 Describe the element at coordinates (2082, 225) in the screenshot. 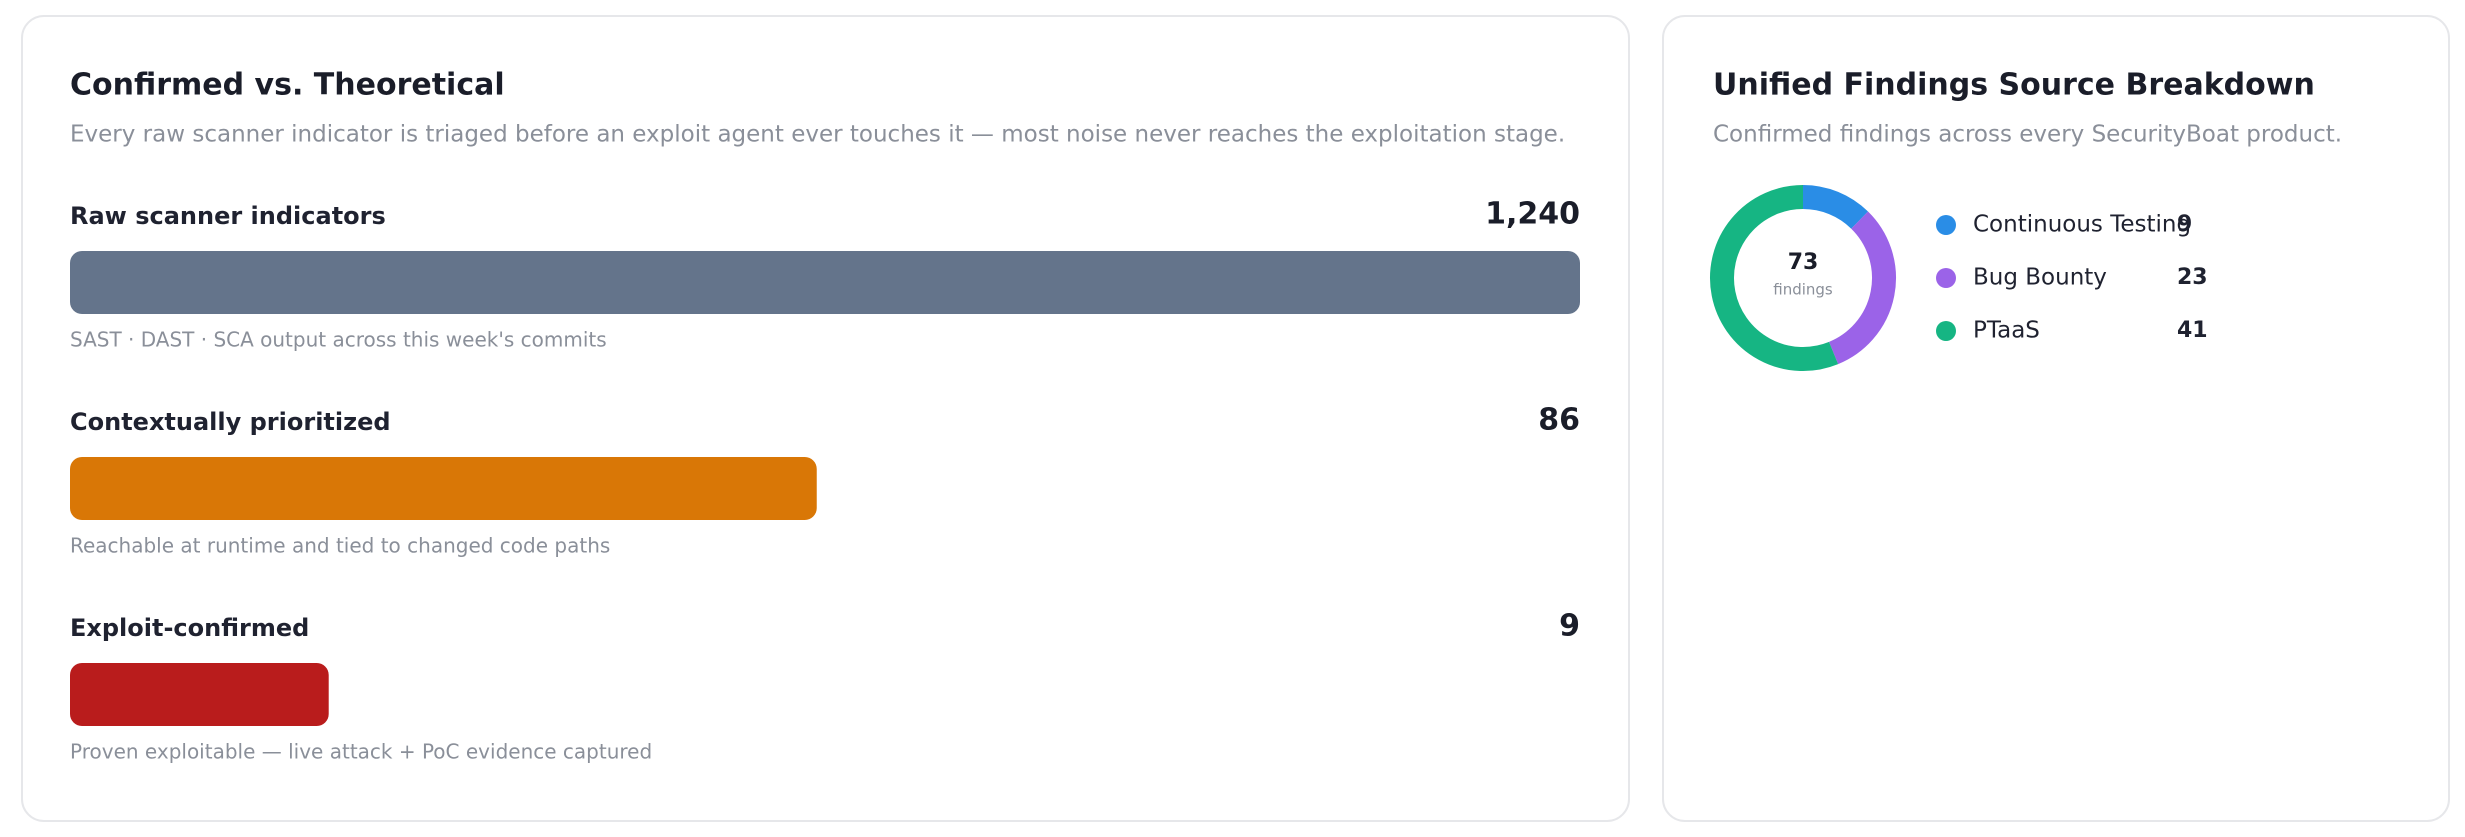

I see `legend-label: Continuous Testing` at that location.